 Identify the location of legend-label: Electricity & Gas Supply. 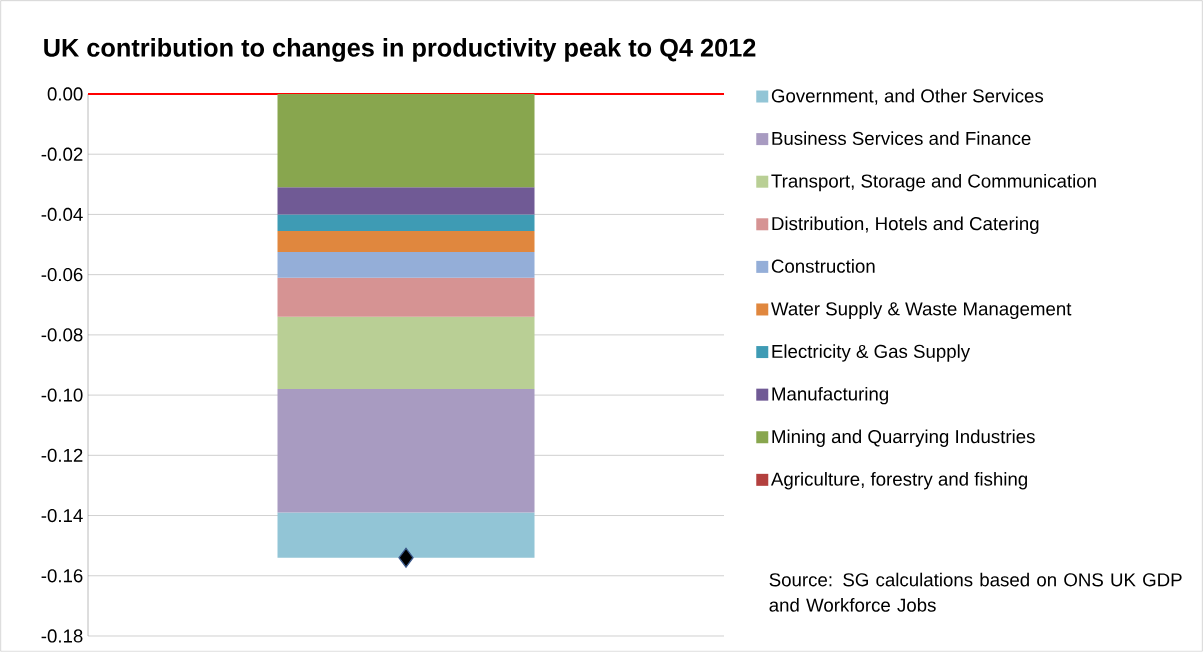
(871, 353).